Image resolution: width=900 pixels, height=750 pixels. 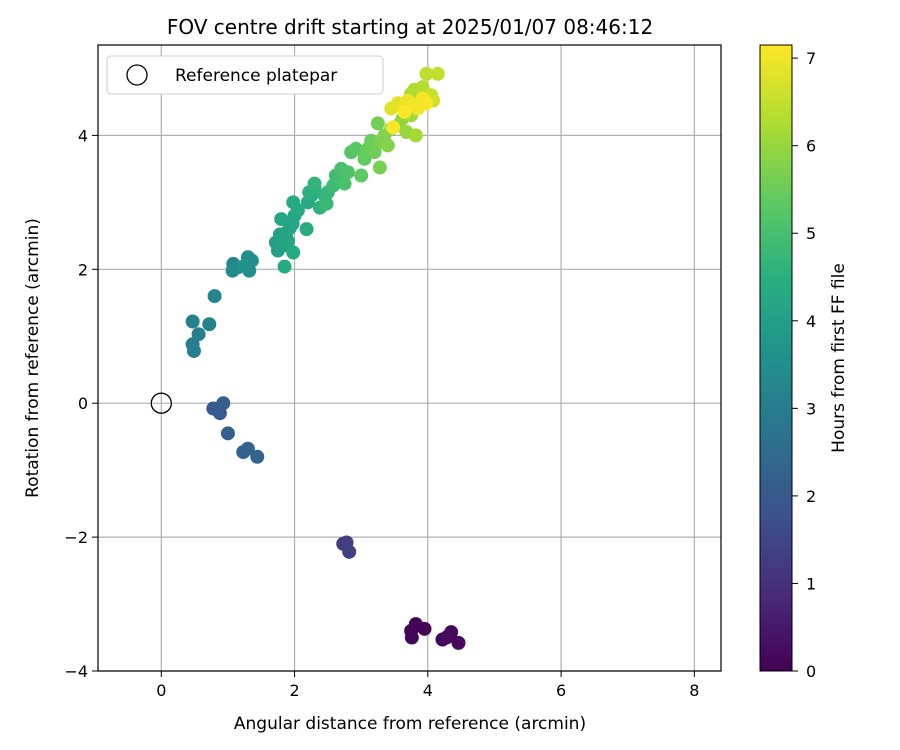 I want to click on x-tick-label: 4, so click(x=428, y=690).